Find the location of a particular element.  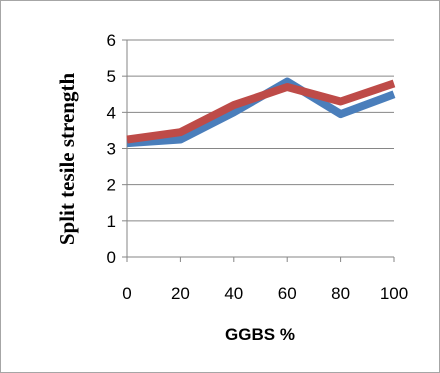

y-tick-label-2: 2 is located at coordinates (111, 185).